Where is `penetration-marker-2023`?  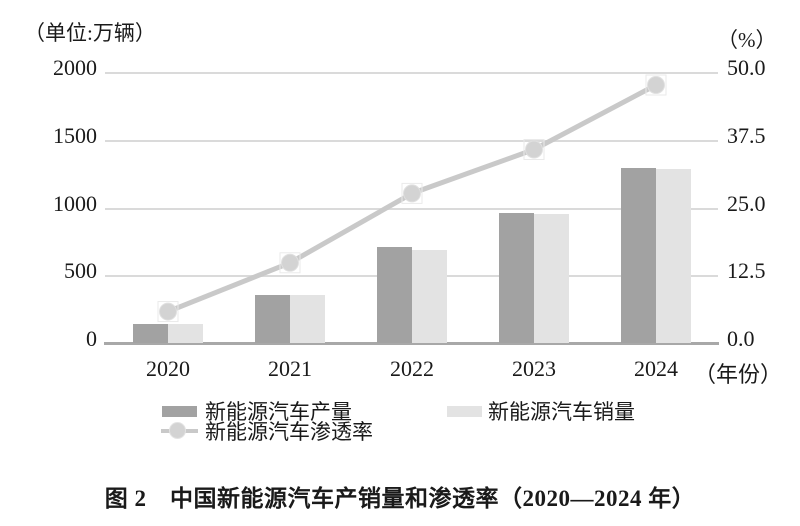 penetration-marker-2023 is located at coordinates (534, 149).